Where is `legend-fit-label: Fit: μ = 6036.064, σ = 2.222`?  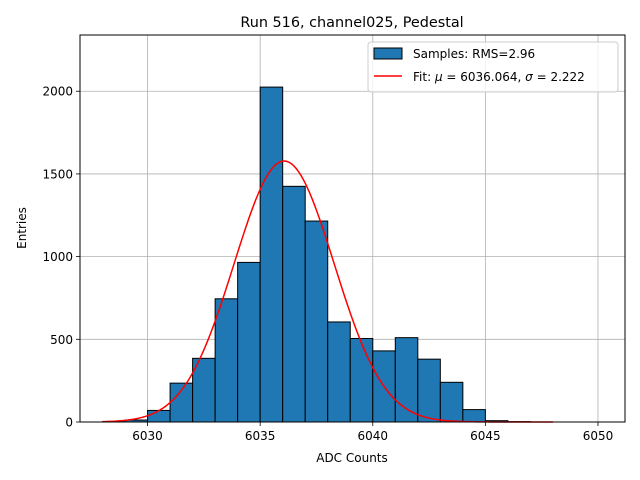 legend-fit-label: Fit: μ = 6036.064, σ = 2.222 is located at coordinates (499, 77).